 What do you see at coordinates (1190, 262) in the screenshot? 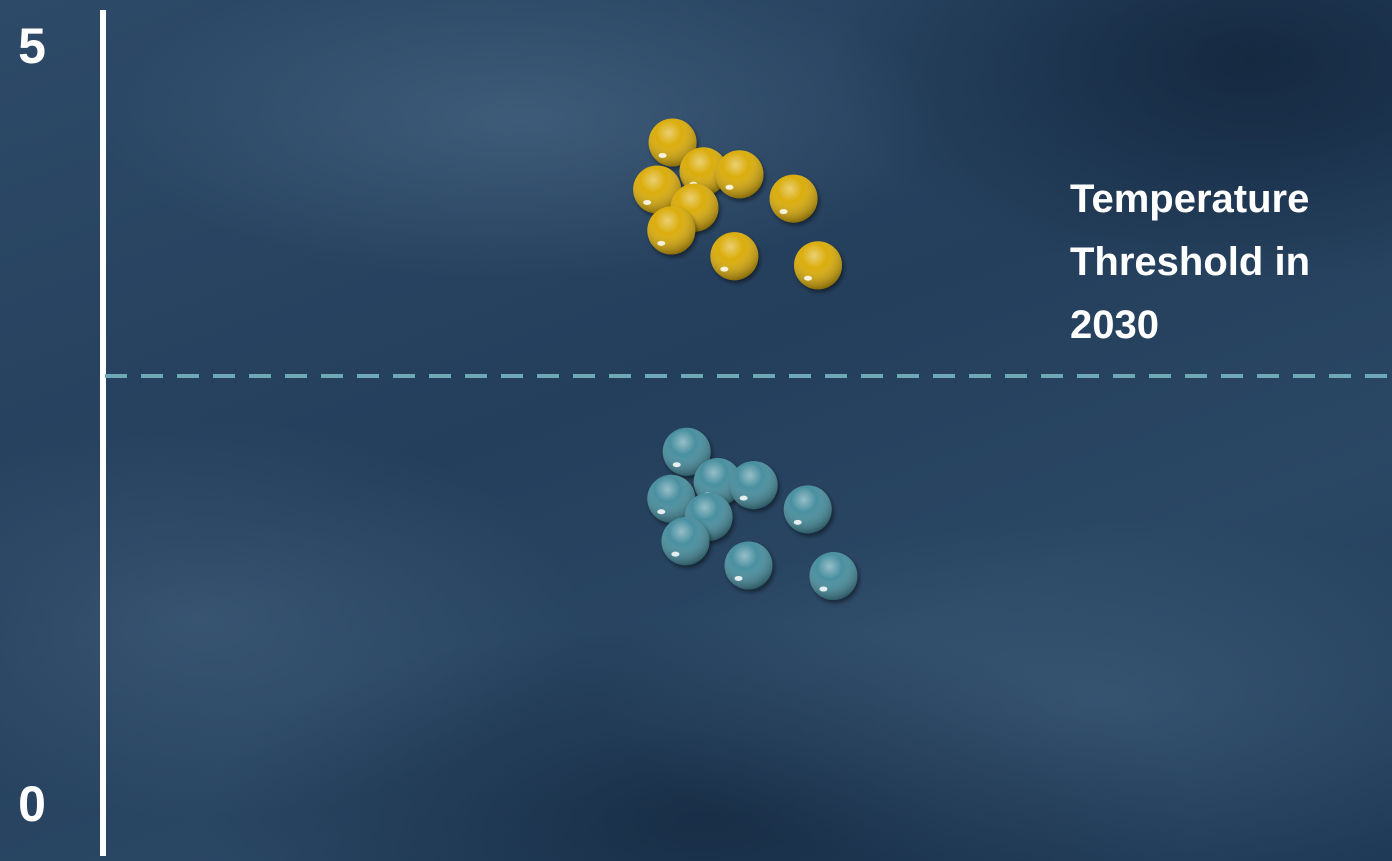
I see `threshold-label: Temperature Threshold in 2030` at bounding box center [1190, 262].